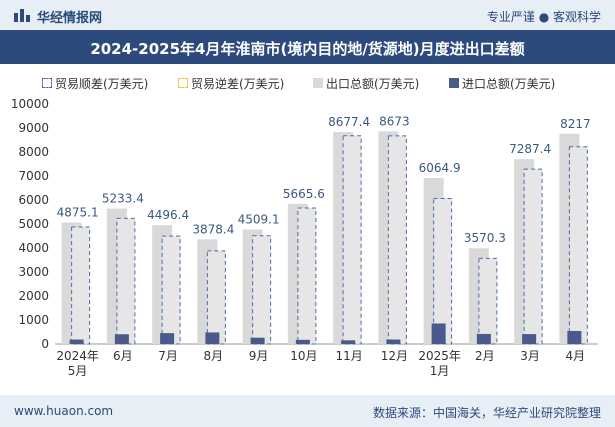 This screenshot has height=427, width=615. Describe the element at coordinates (30, 104) in the screenshot. I see `y-tick-label: 10000` at that location.